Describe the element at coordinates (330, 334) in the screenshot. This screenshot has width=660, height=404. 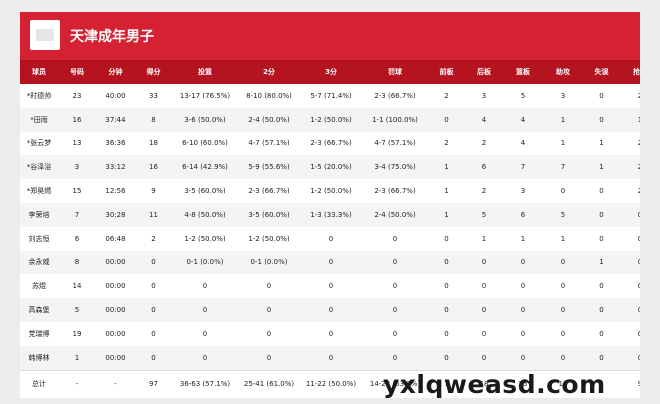
I see `player-row: 党瑞博 19 00:00 0 0 0 0 0 0 0 0 0 0 0` at that location.